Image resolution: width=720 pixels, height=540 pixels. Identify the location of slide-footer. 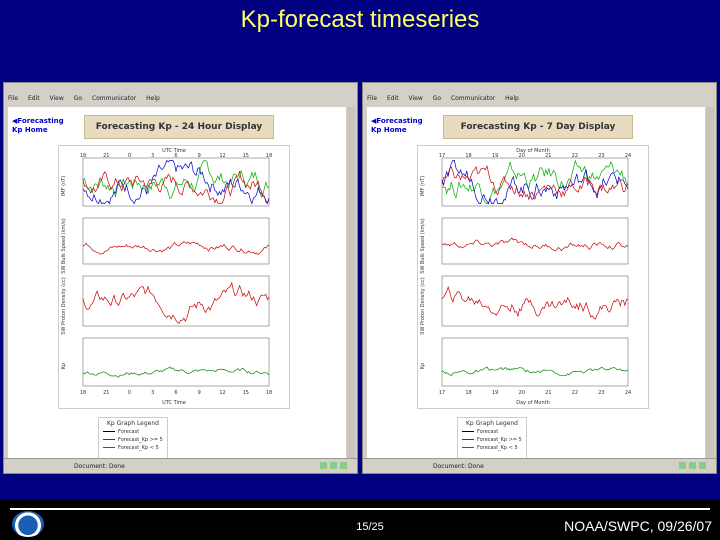
(360, 520).